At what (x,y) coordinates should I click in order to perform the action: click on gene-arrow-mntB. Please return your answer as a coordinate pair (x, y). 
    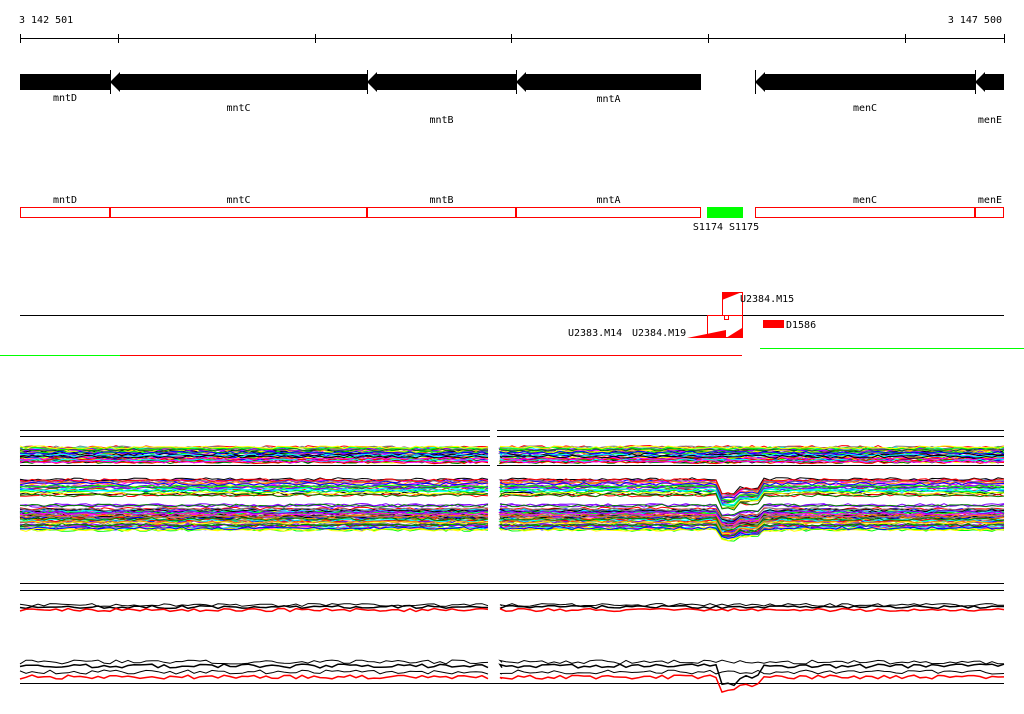
    Looking at the image, I should click on (441, 82).